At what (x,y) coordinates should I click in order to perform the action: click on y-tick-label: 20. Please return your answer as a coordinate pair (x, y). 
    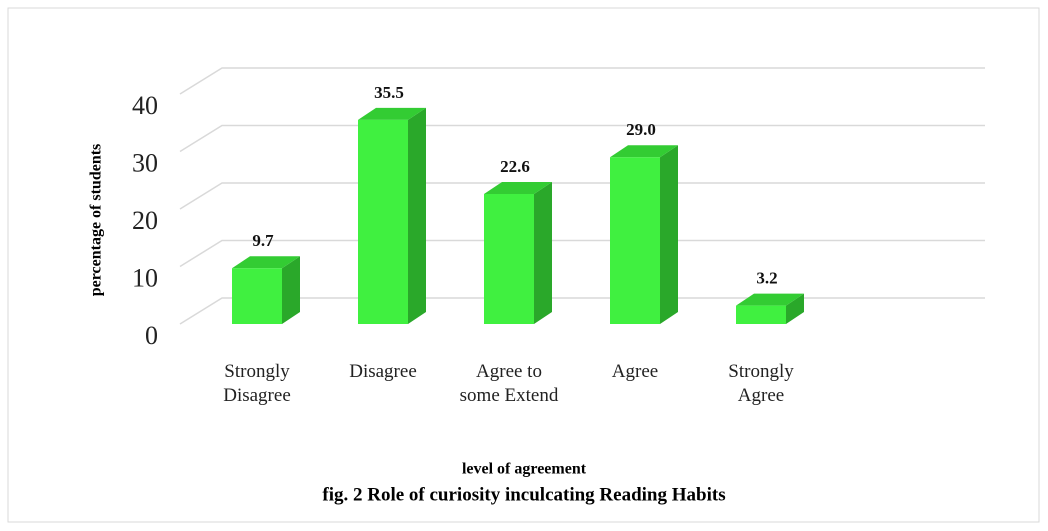
    Looking at the image, I should click on (145, 220).